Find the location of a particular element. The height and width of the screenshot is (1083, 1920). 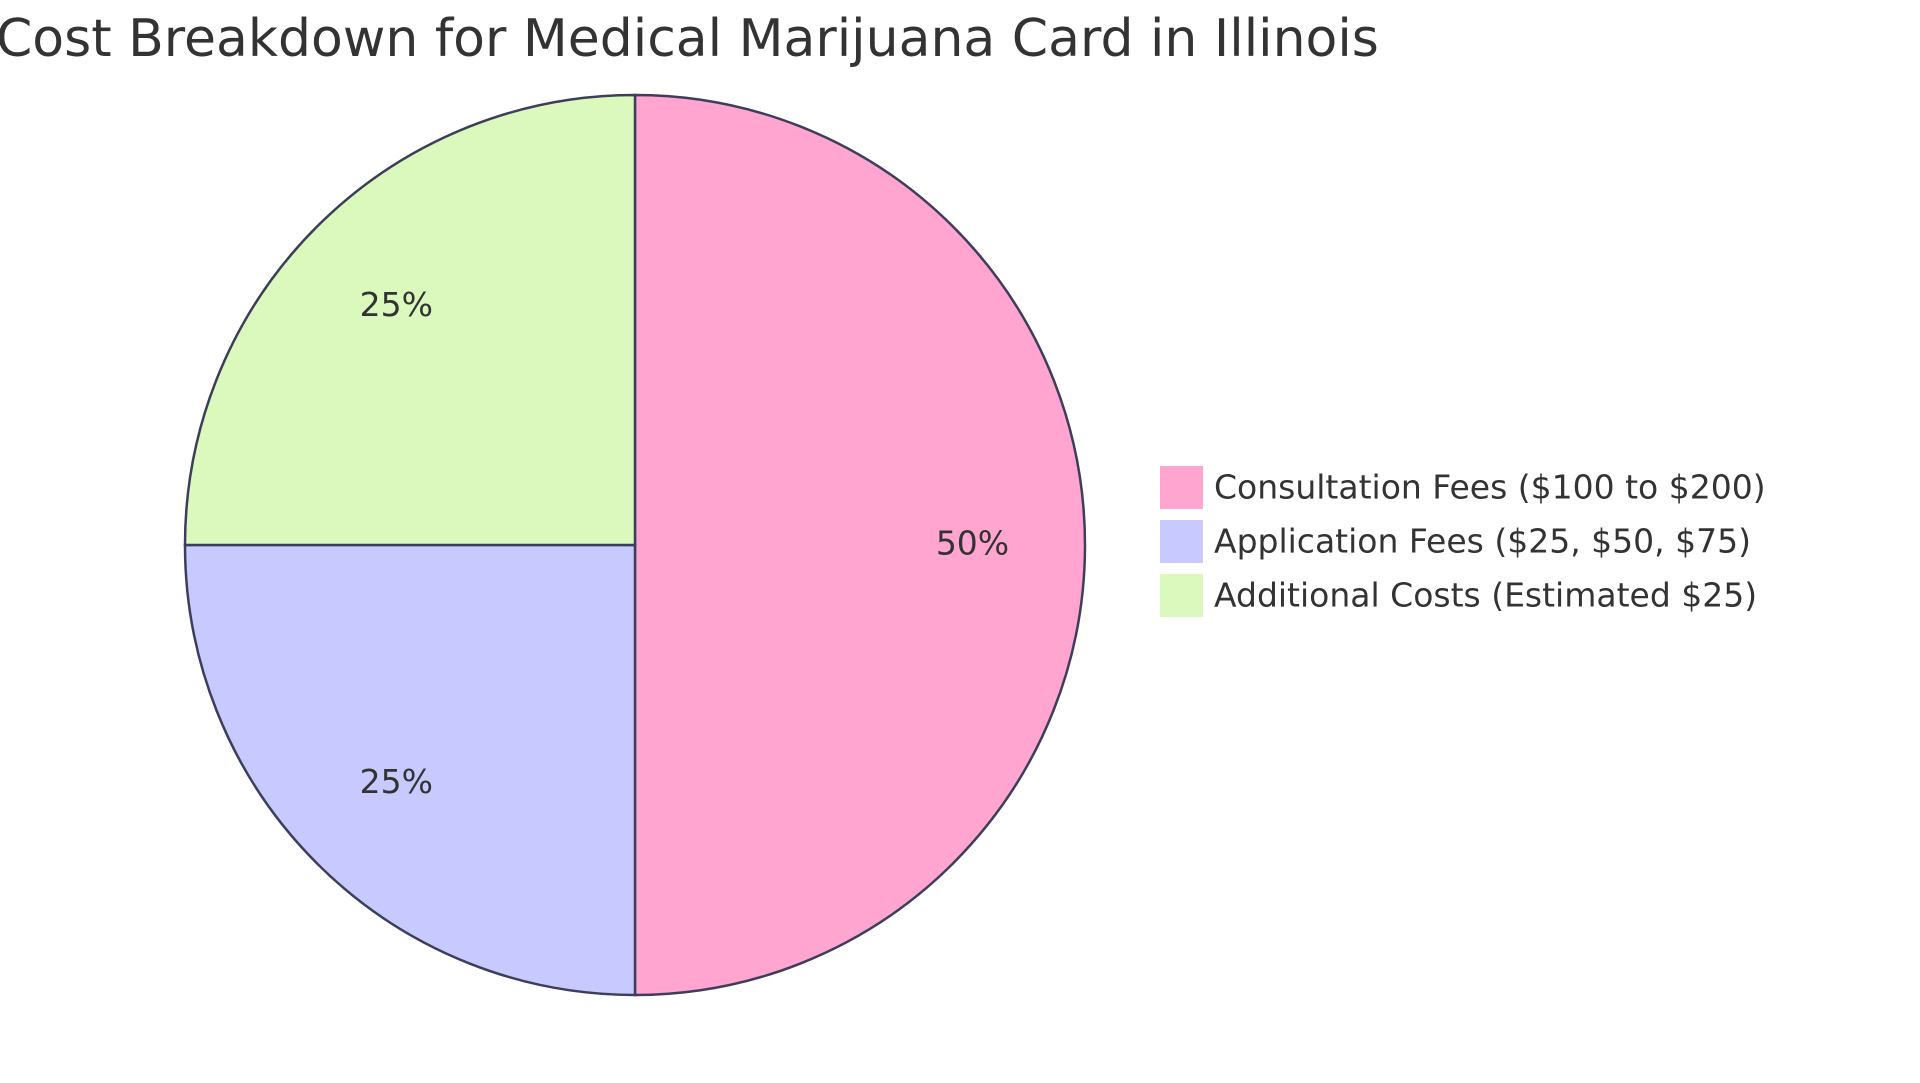

legend-label: Application Fees ($25, $50, $75) is located at coordinates (1482, 541).